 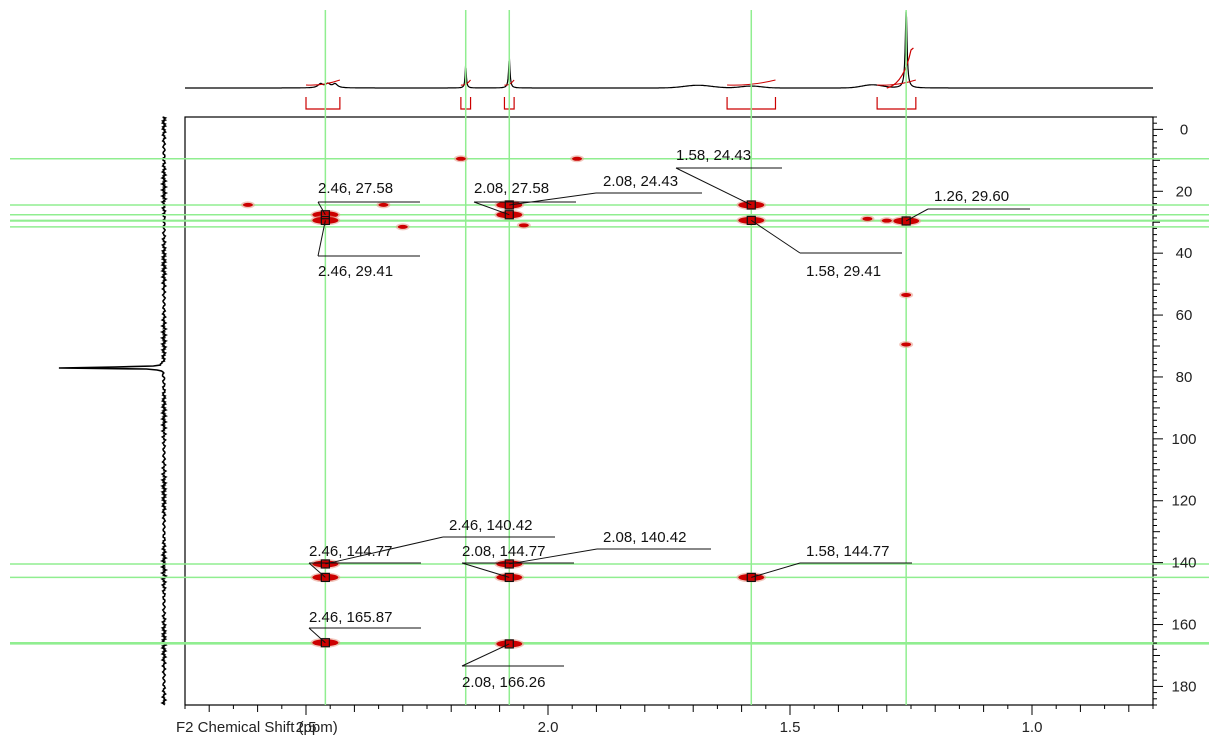 I want to click on x-tick-label: 1.5, so click(x=790, y=727).